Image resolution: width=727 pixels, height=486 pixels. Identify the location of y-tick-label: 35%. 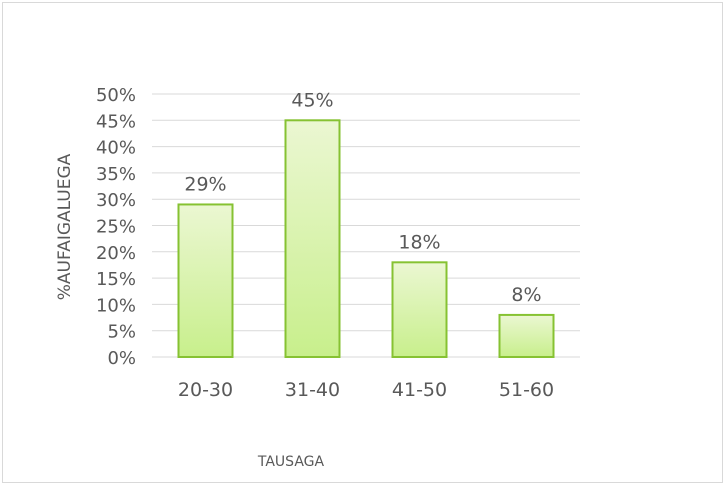
(116, 174).